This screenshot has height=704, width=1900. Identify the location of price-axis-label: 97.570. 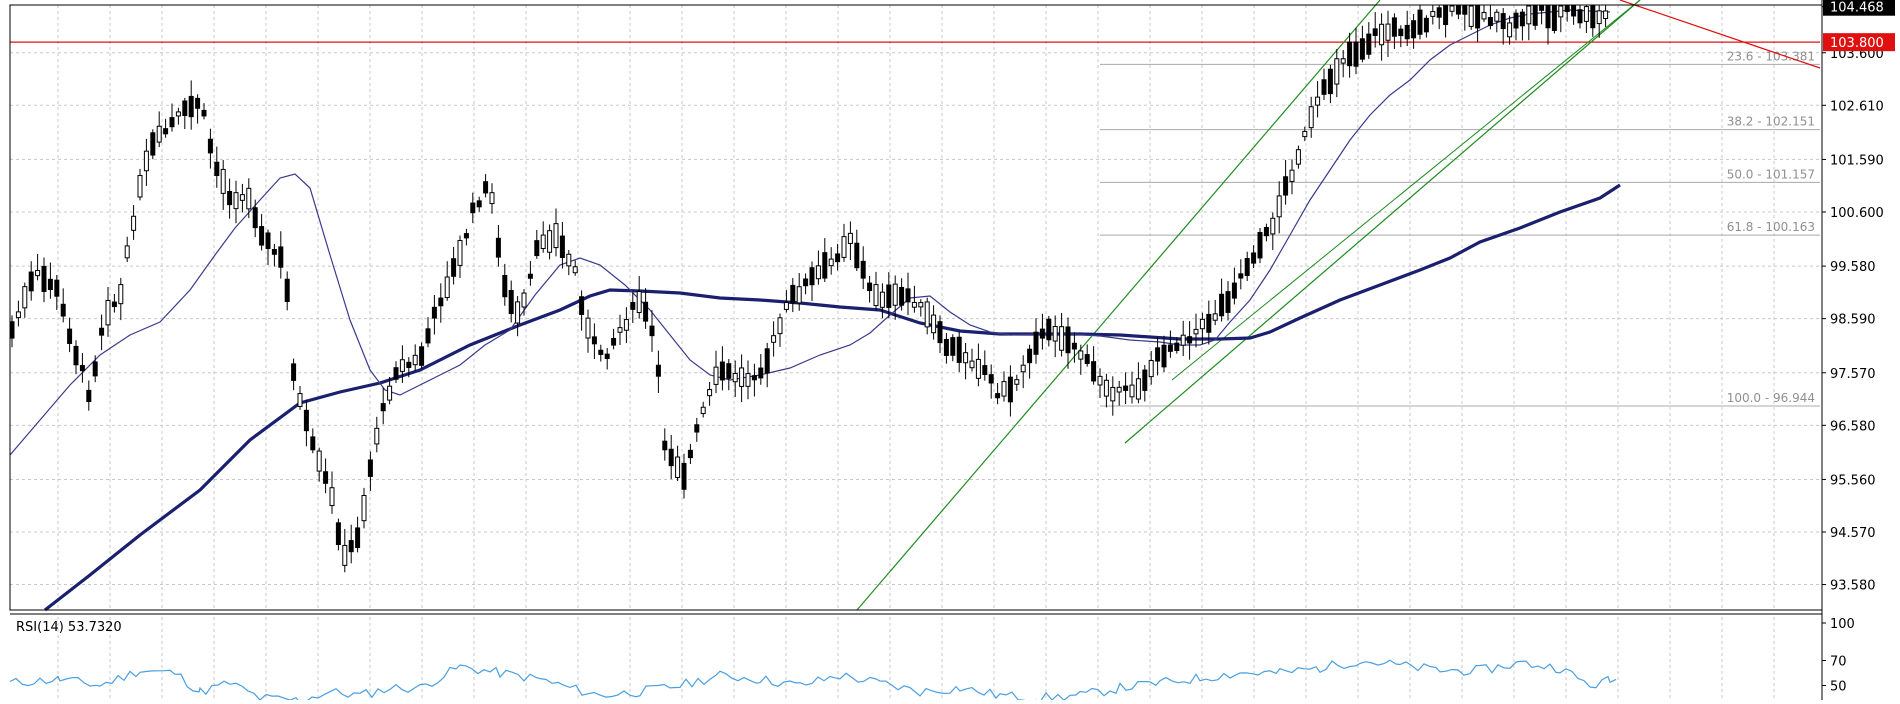
(1853, 374).